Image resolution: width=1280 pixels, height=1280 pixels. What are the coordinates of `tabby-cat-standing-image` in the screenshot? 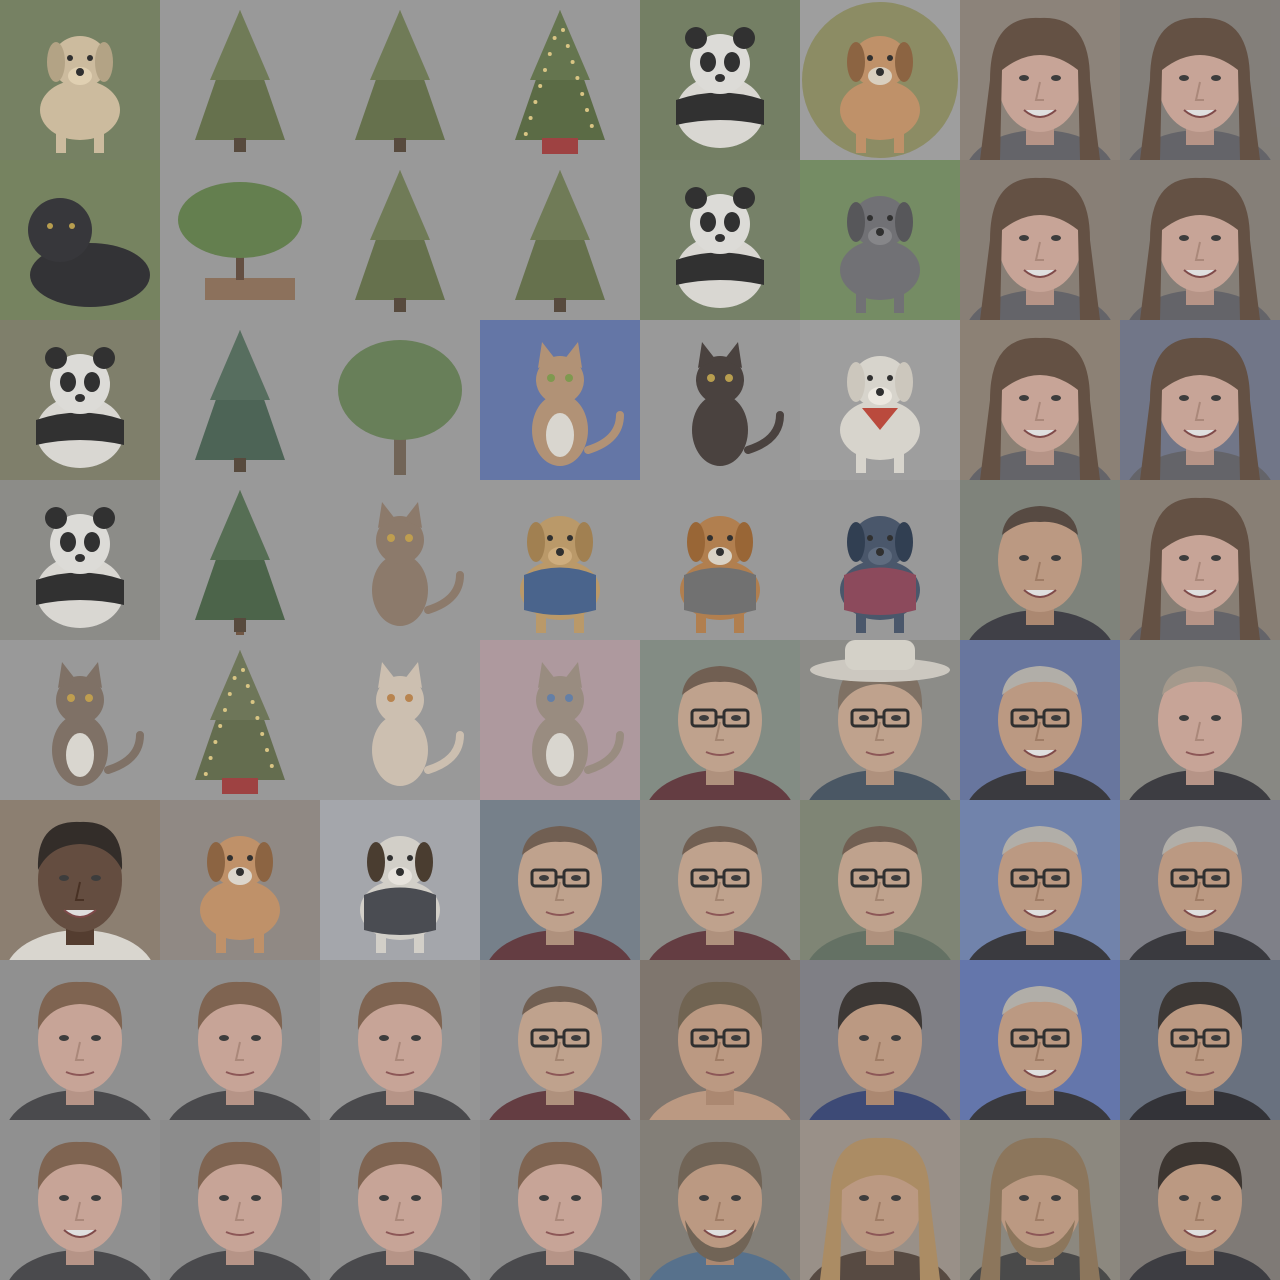 It's located at (400, 560).